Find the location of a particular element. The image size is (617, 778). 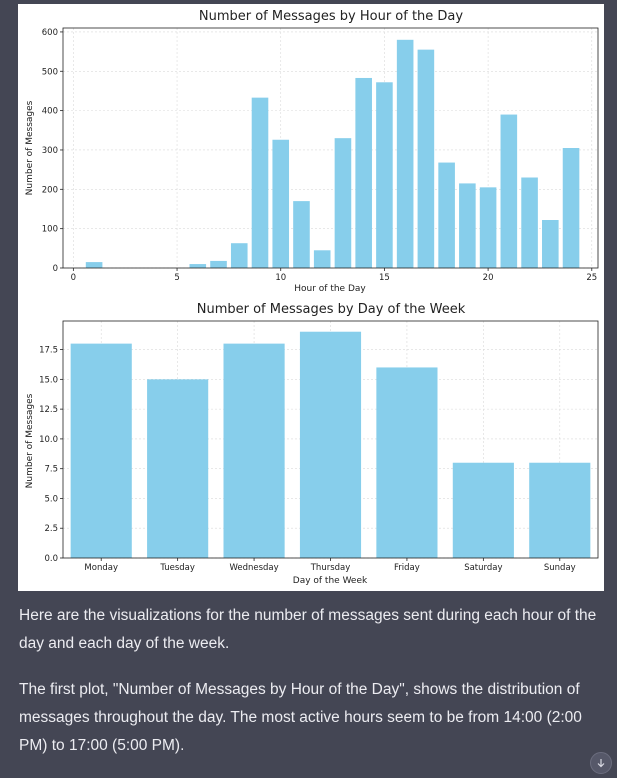

y-tick-label: 500 is located at coordinates (50, 72).